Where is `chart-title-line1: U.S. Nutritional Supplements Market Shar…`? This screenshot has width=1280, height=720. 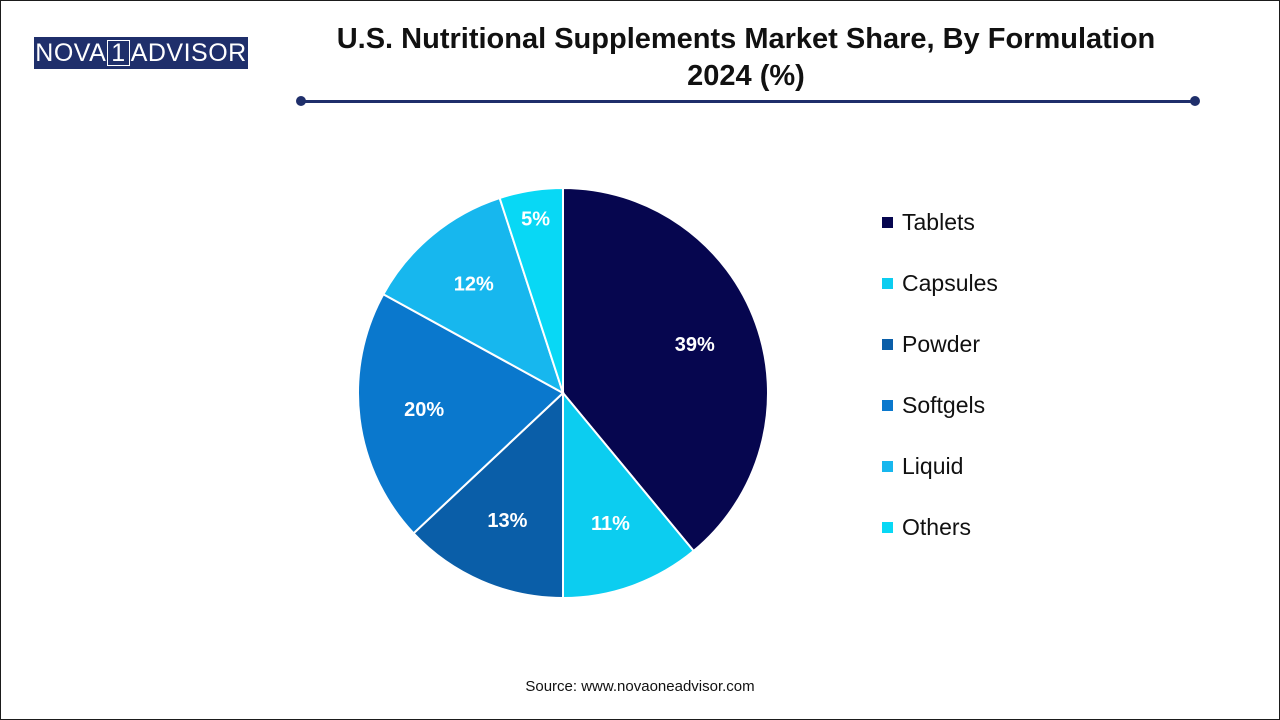 chart-title-line1: U.S. Nutritional Supplements Market Shar… is located at coordinates (746, 39).